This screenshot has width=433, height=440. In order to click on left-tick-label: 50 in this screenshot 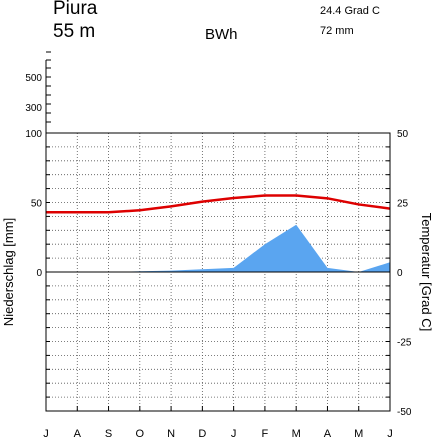, I will do `click(37, 204)`.